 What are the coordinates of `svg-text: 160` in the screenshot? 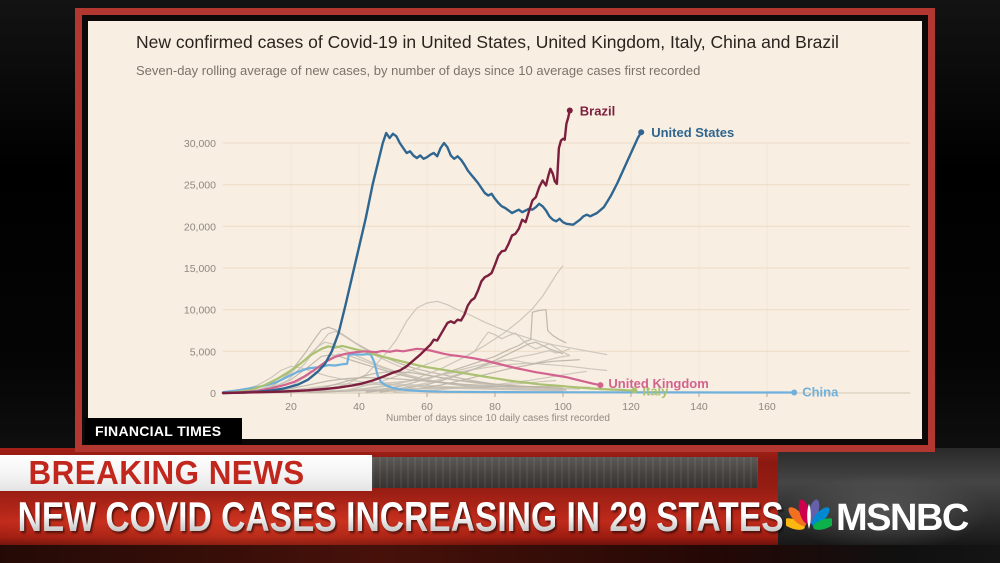 It's located at (767, 407).